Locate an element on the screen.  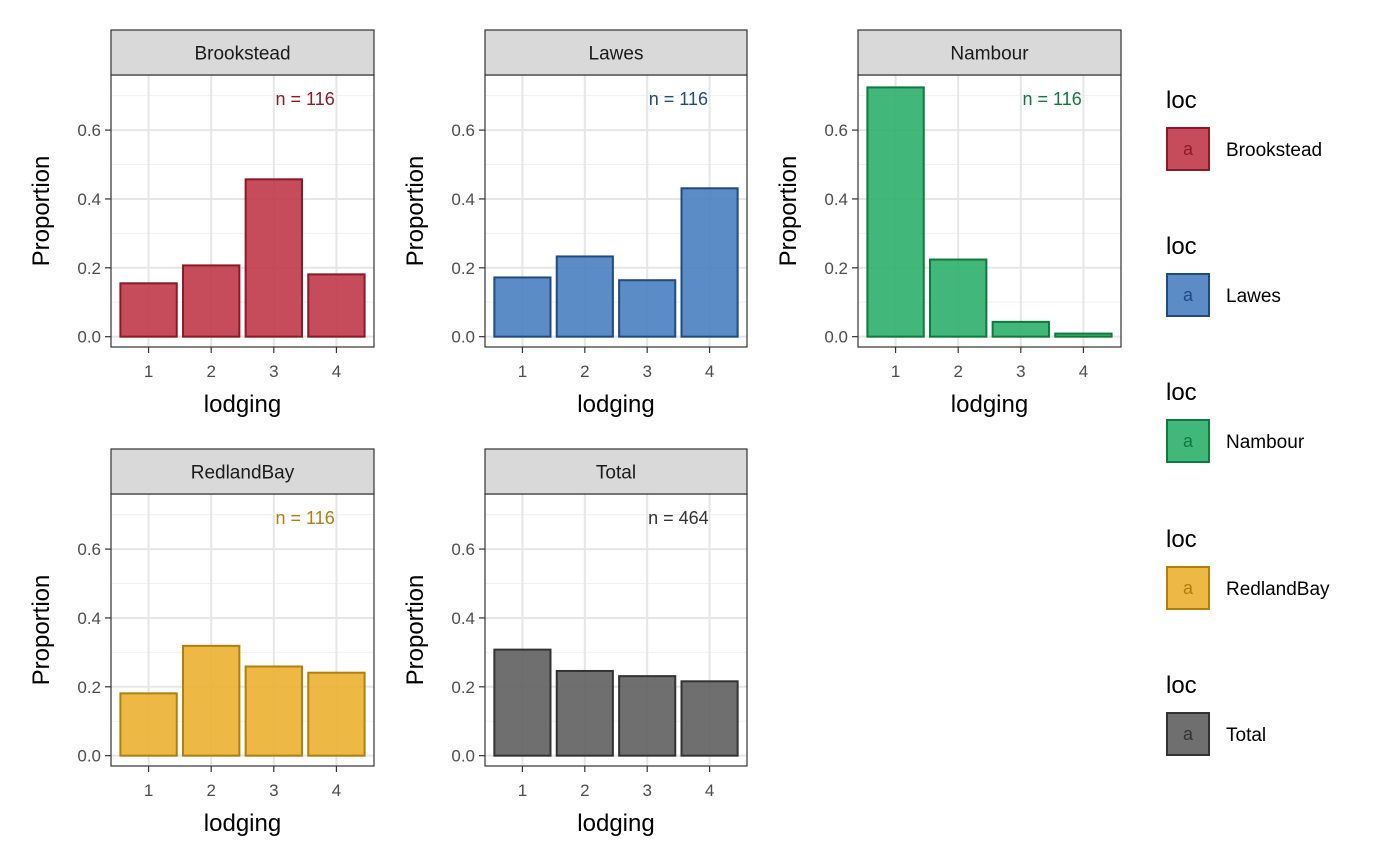
facet-strip-label: RedlandBay is located at coordinates (243, 473).